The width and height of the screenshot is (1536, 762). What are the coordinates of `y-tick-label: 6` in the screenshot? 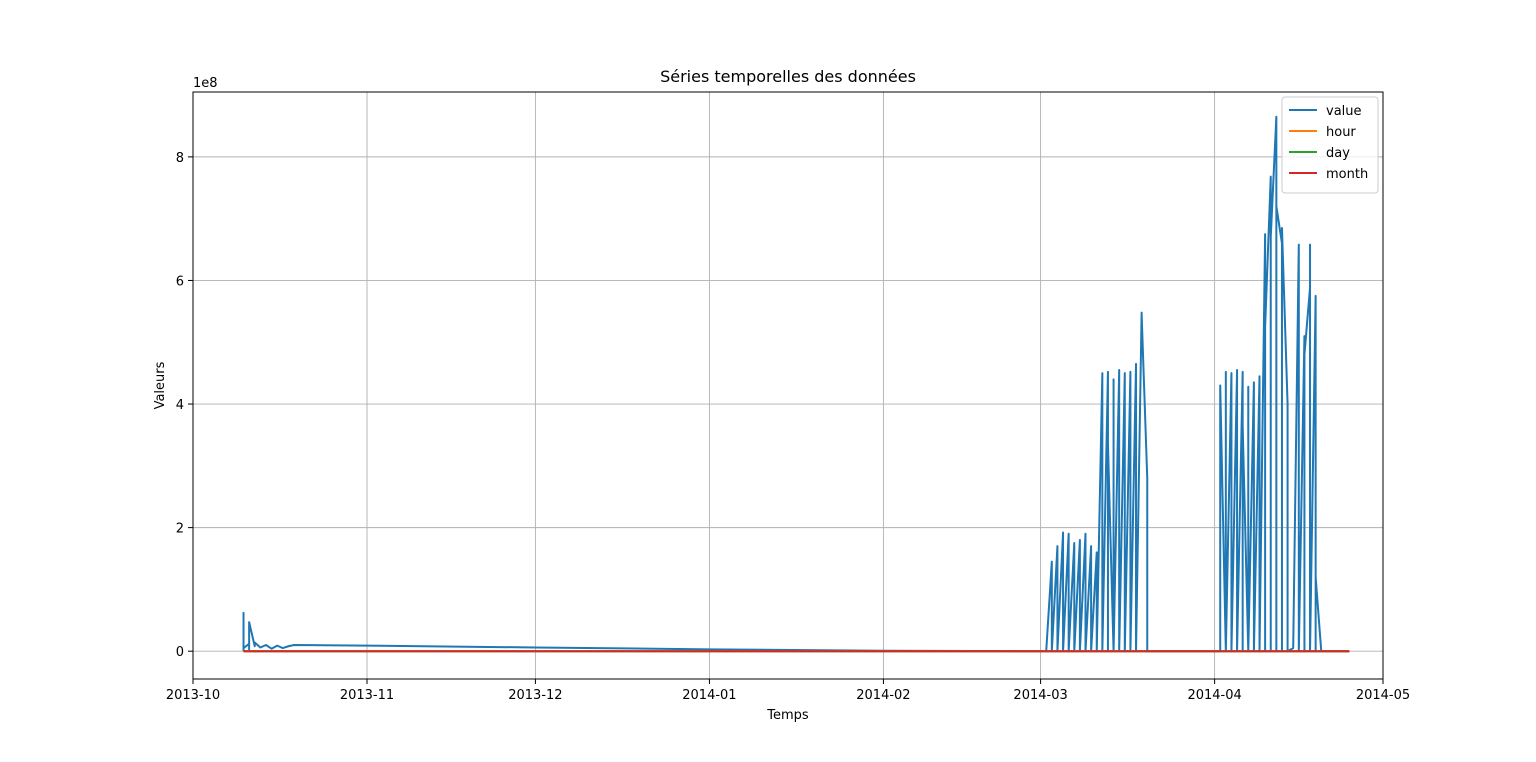 It's located at (180, 281).